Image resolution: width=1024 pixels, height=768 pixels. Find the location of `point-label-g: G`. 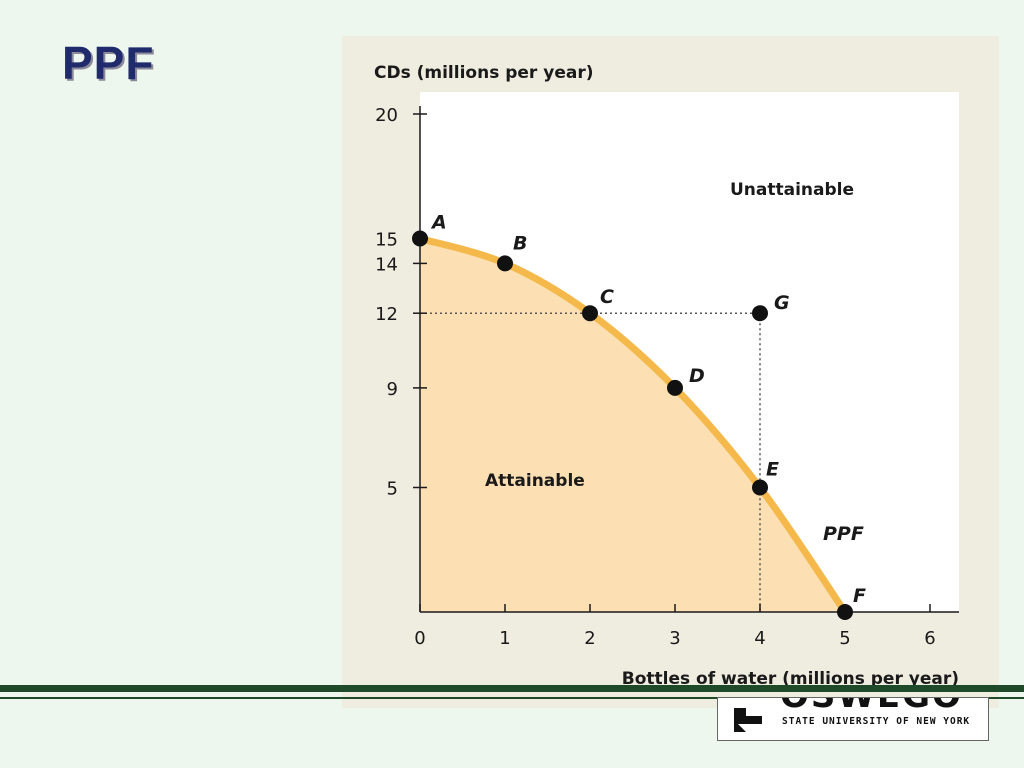

point-label-g: G is located at coordinates (782, 303).